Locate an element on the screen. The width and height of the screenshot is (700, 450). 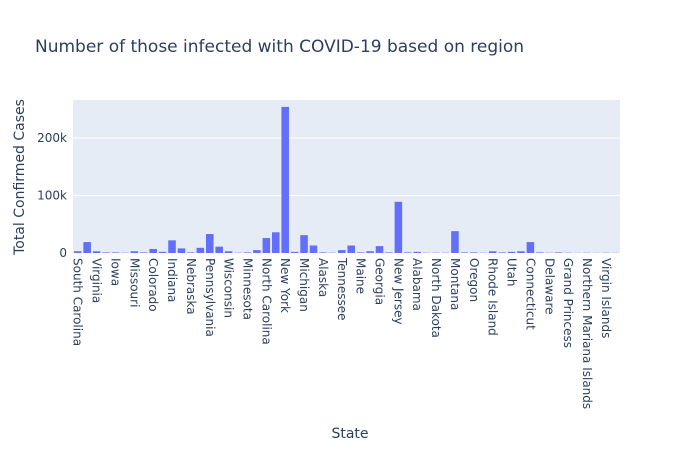
x-tick-label: Alabama is located at coordinates (417, 284).